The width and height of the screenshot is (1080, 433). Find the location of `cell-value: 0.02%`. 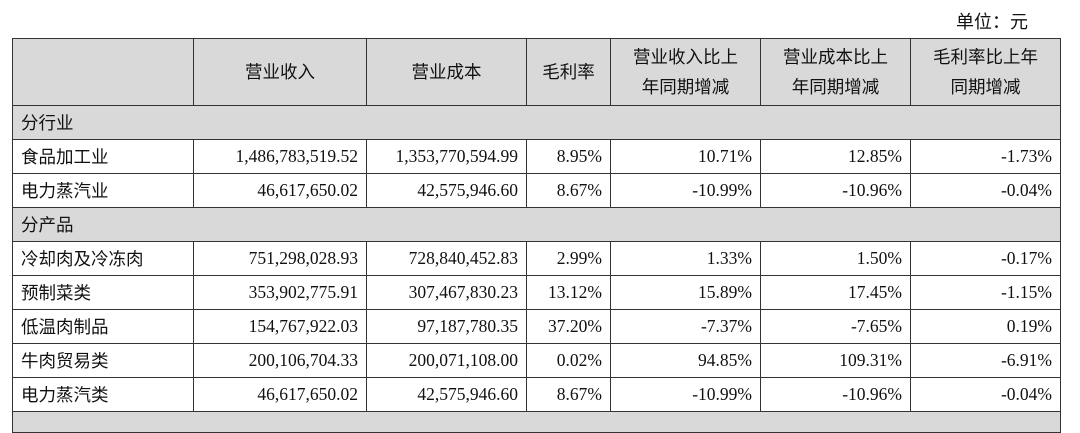

cell-value: 0.02% is located at coordinates (568, 360).